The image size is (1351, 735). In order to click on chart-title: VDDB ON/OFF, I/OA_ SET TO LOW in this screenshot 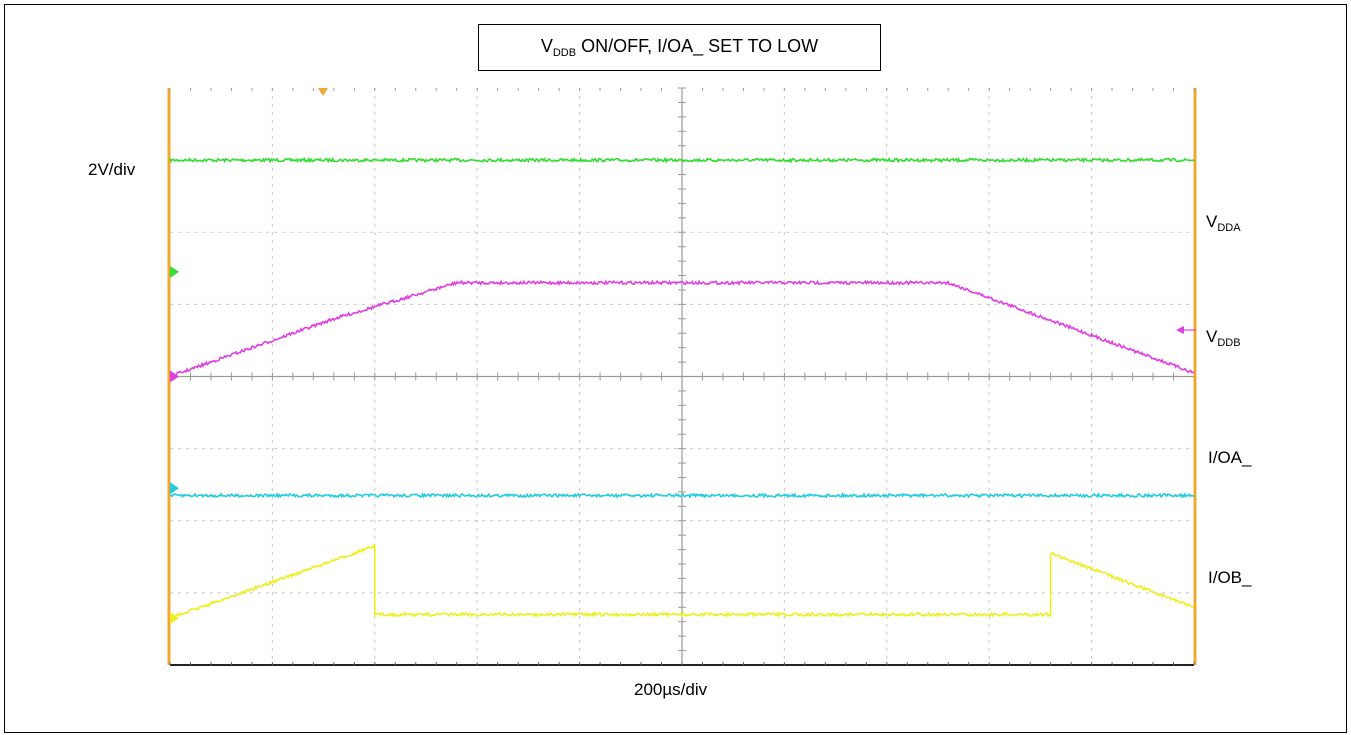, I will do `click(679, 47)`.